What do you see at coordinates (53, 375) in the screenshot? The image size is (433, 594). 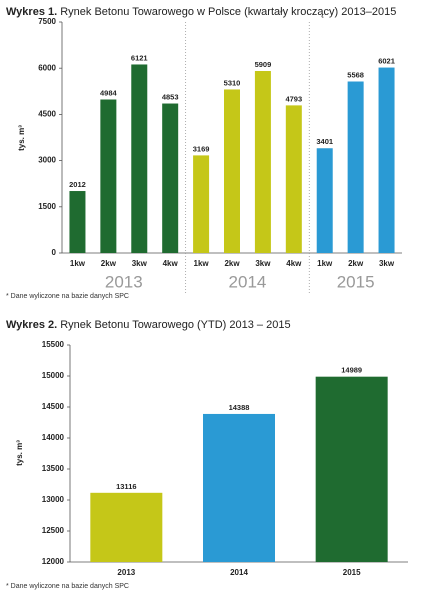 I see `y-tick-label: 15000` at bounding box center [53, 375].